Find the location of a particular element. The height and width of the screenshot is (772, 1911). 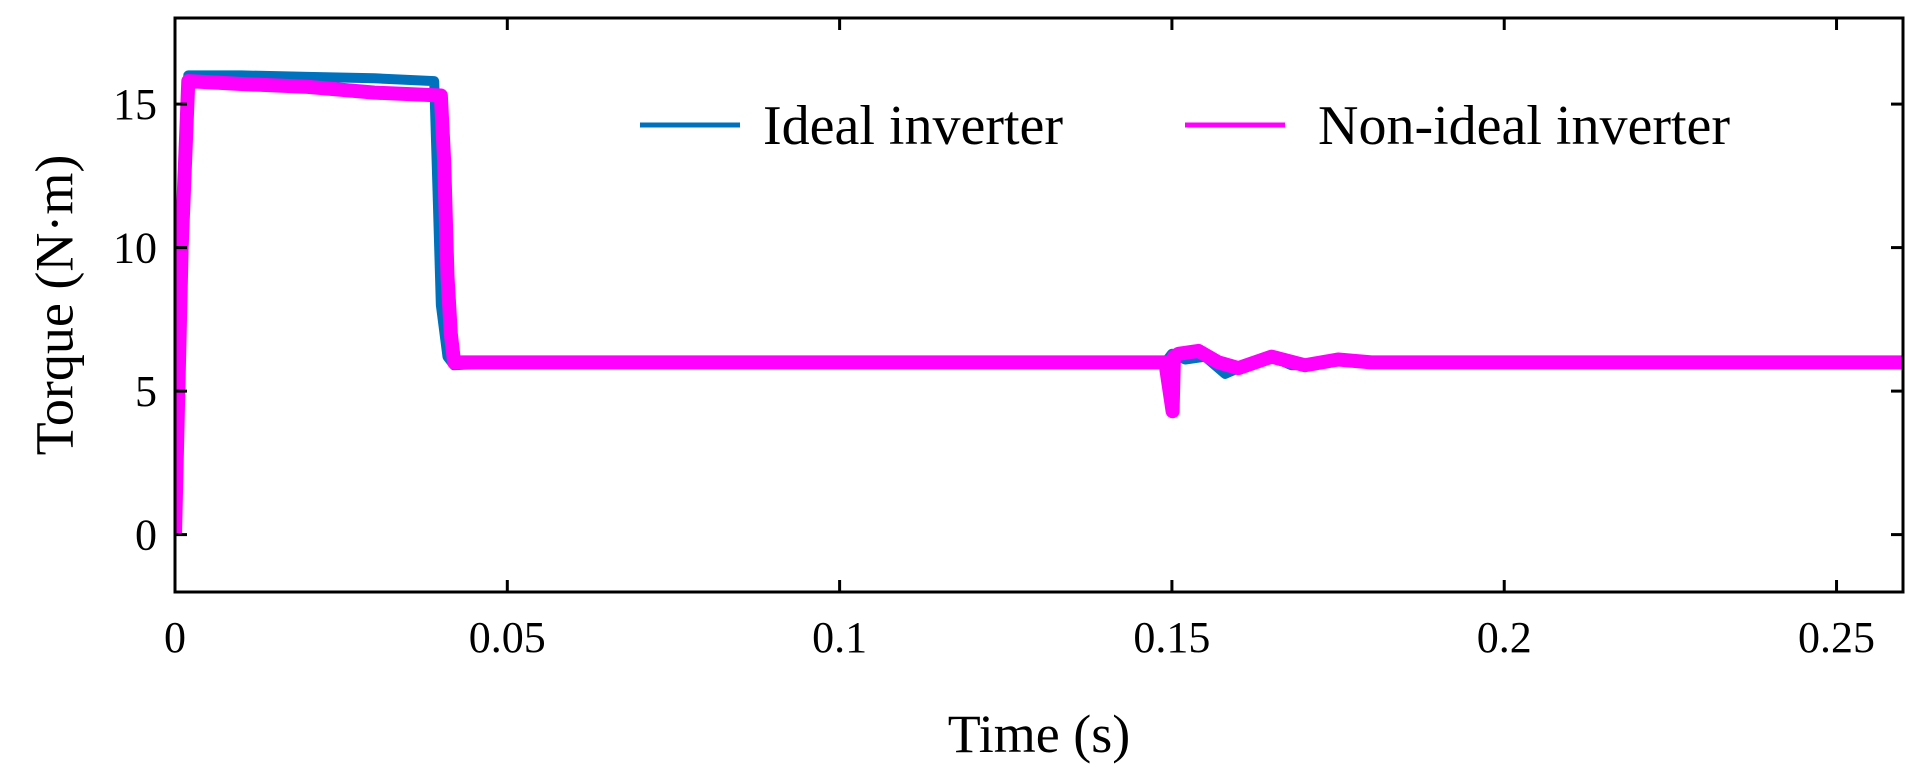

x-tick-label: 0.25 is located at coordinates (1836, 637).